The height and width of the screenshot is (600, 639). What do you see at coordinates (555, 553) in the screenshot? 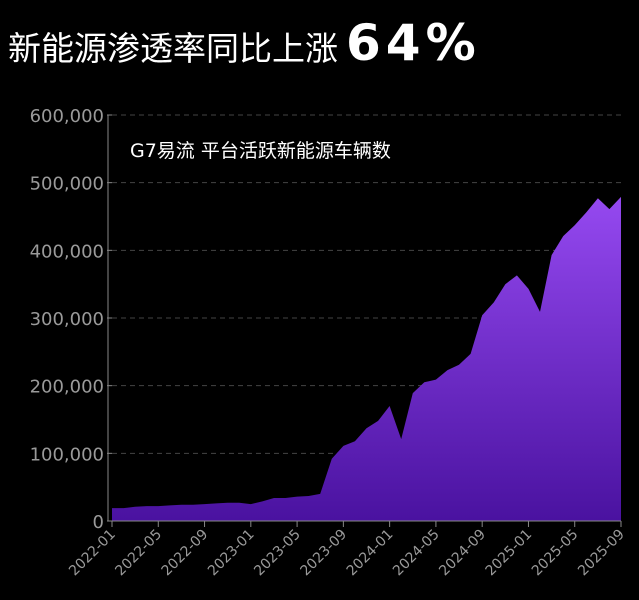
I see `x-tick-label: 2025-05` at bounding box center [555, 553].